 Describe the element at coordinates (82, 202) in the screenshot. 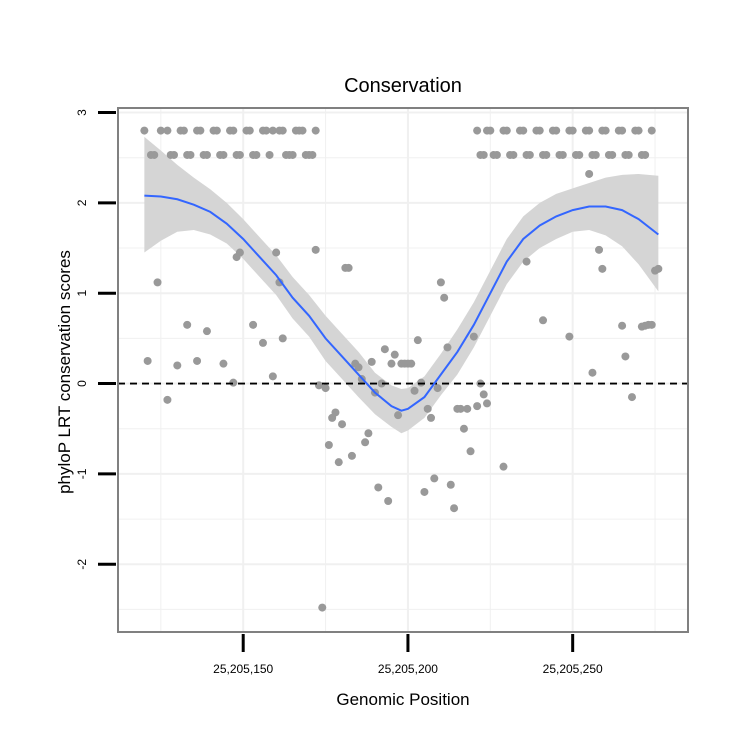

I see `y-tick-label-4: 2` at that location.